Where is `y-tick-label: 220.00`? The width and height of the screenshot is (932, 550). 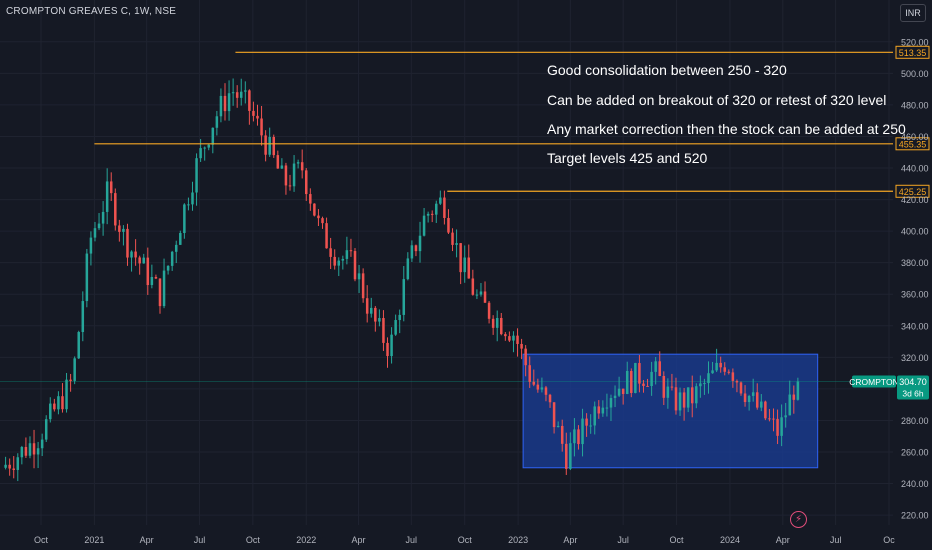 y-tick-label: 220.00 is located at coordinates (915, 516).